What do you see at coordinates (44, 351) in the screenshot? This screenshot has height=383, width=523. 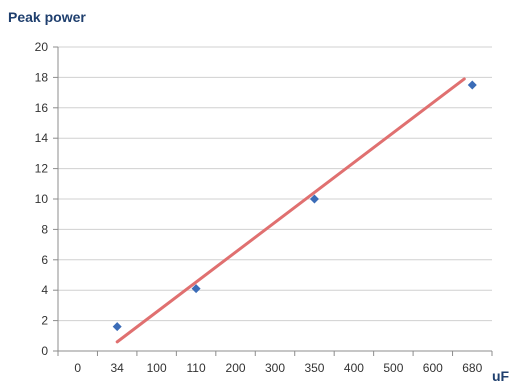 I see `y-tick-label: 0` at bounding box center [44, 351].